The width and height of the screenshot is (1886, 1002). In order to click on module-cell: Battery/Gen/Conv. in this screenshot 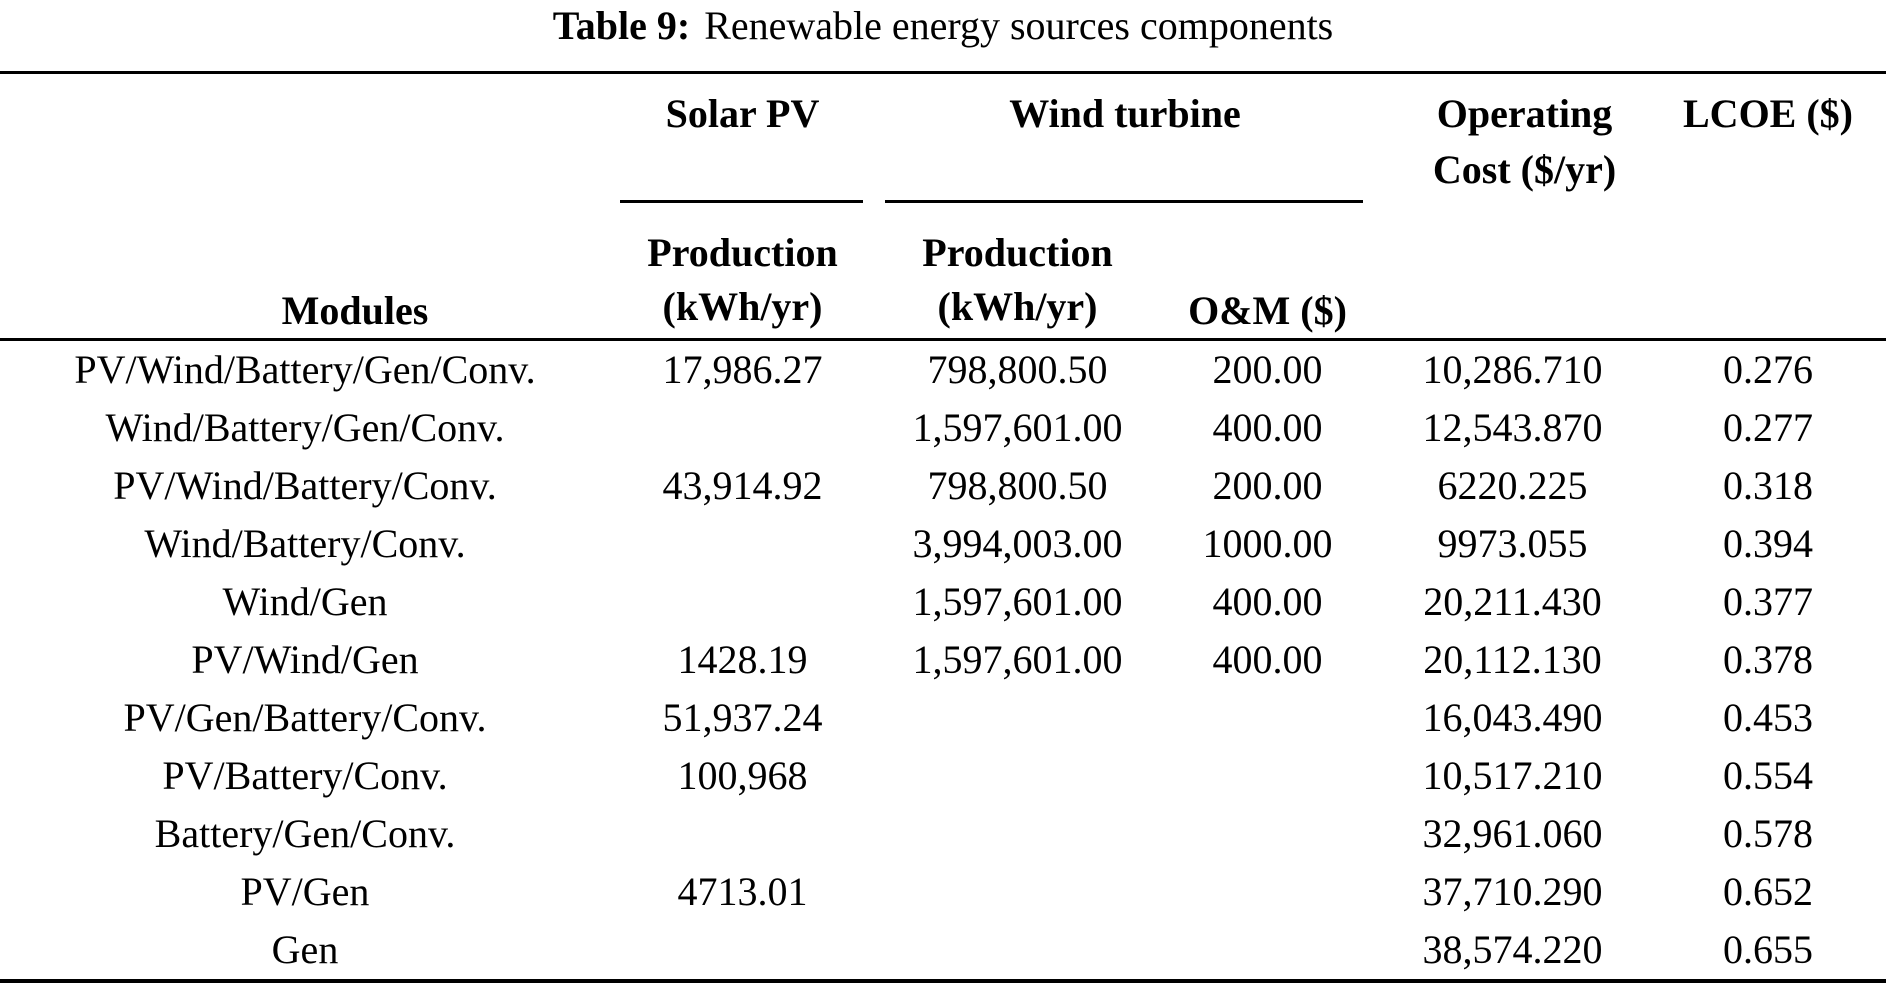, I will do `click(305, 833)`.